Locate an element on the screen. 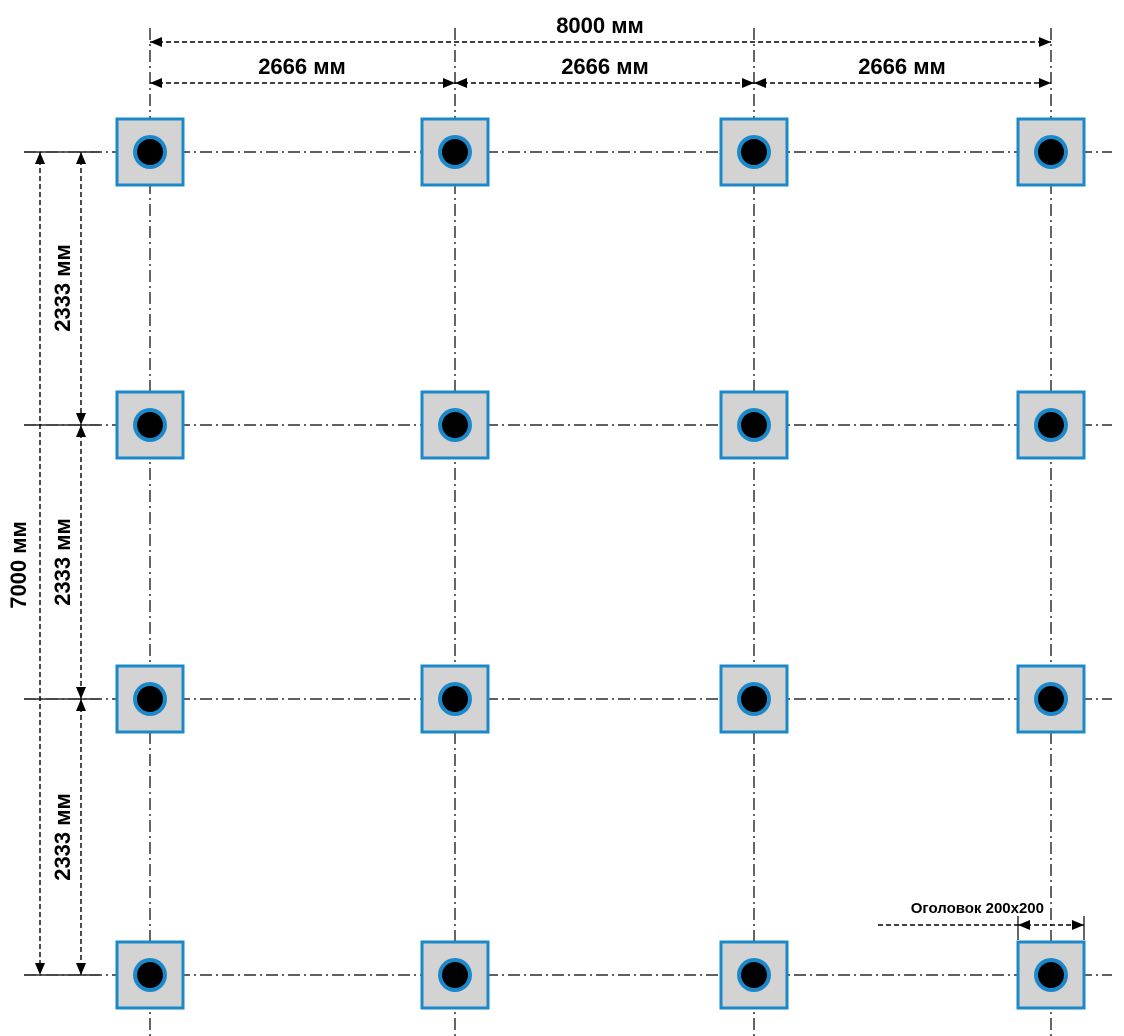  pile-cap-r2-c2 is located at coordinates (455, 425).